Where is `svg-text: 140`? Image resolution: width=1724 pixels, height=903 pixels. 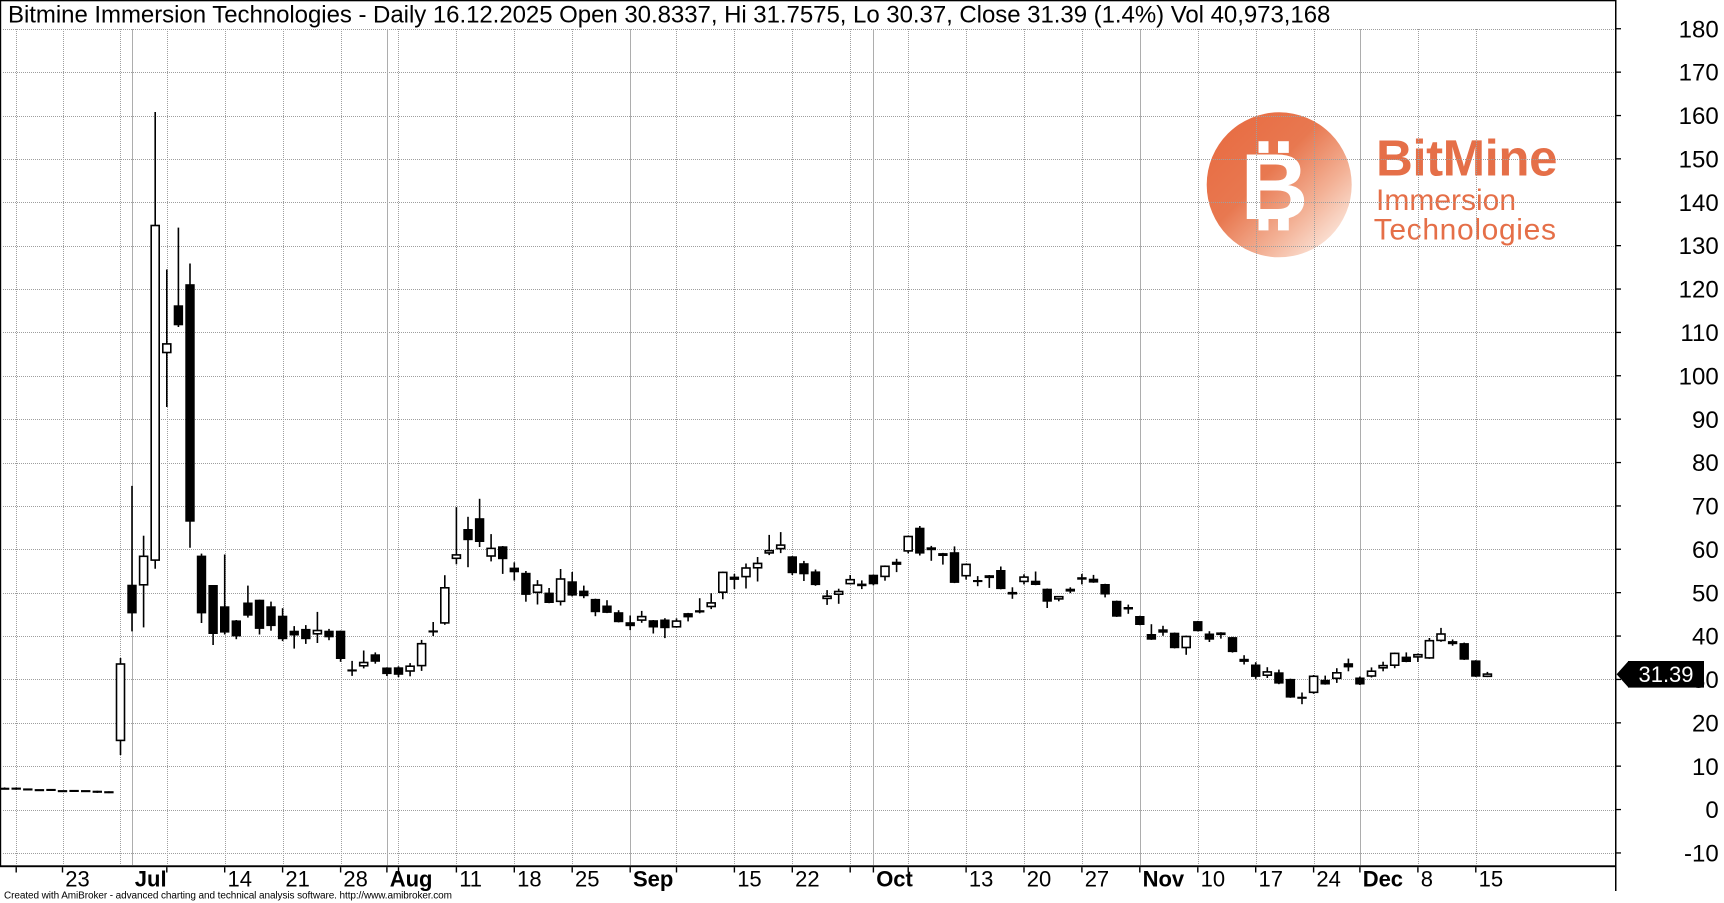 svg-text: 140 is located at coordinates (1699, 203).